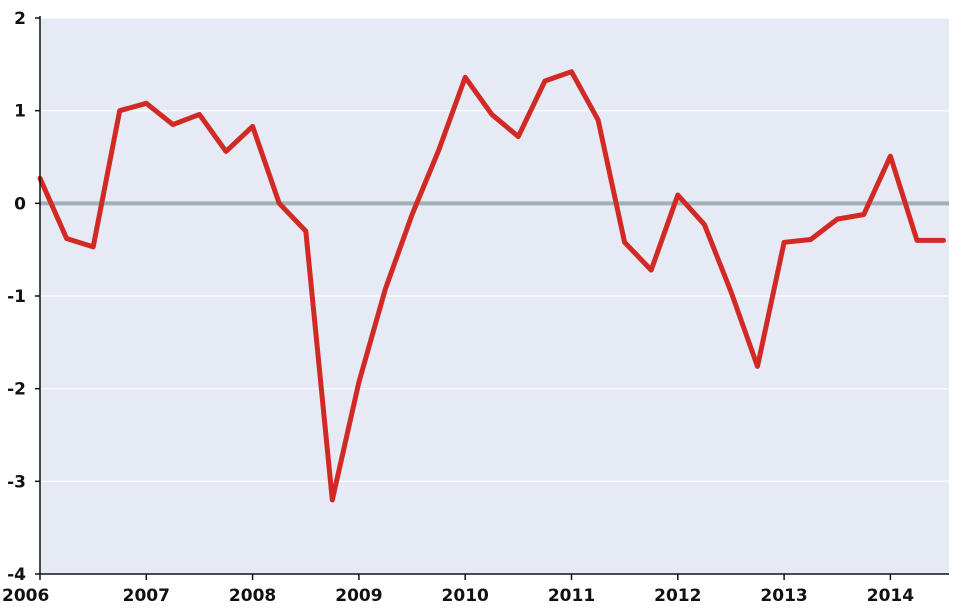  Describe the element at coordinates (358, 596) in the screenshot. I see `x-tick-label: 2009` at that location.